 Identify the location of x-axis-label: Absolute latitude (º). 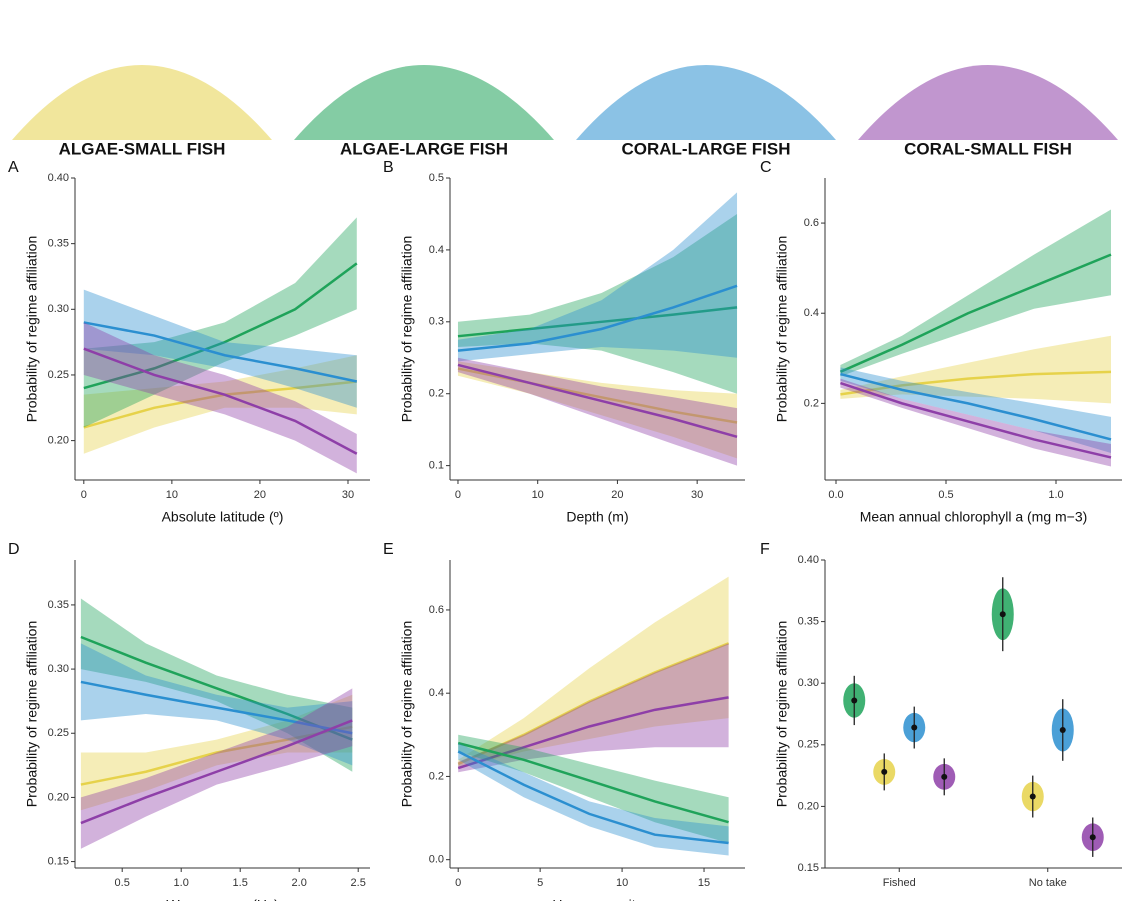
(223, 517).